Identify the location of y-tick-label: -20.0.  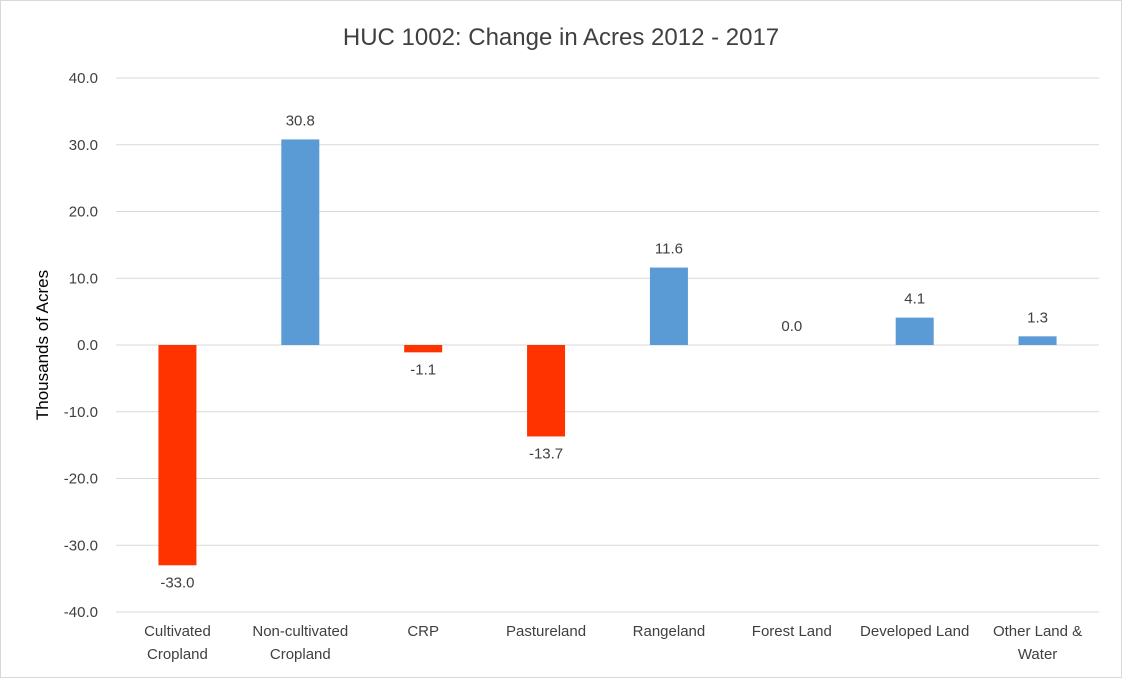
(81, 479).